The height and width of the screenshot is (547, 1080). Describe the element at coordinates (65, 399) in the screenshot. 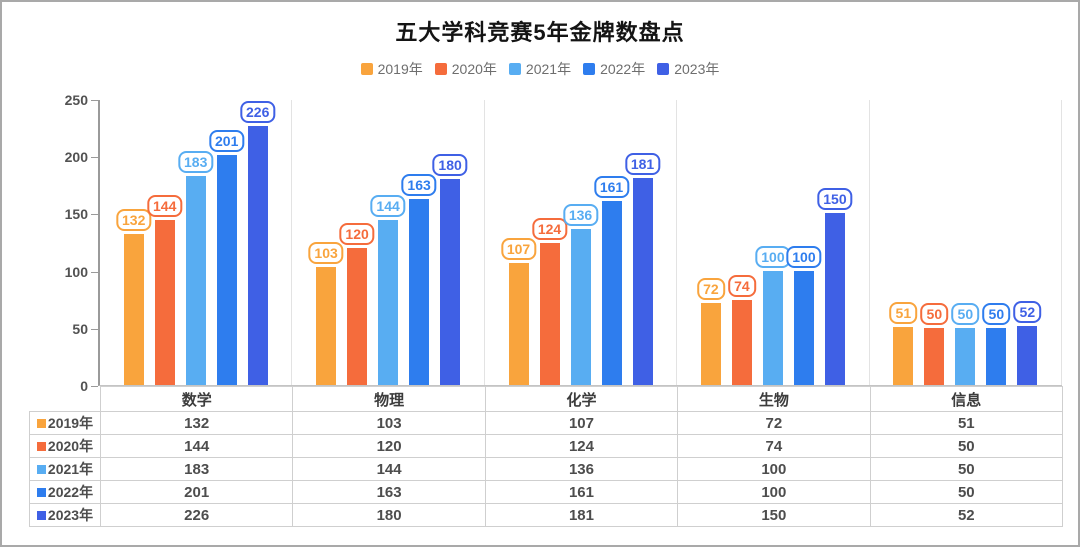

I see `table-corner-cell` at that location.